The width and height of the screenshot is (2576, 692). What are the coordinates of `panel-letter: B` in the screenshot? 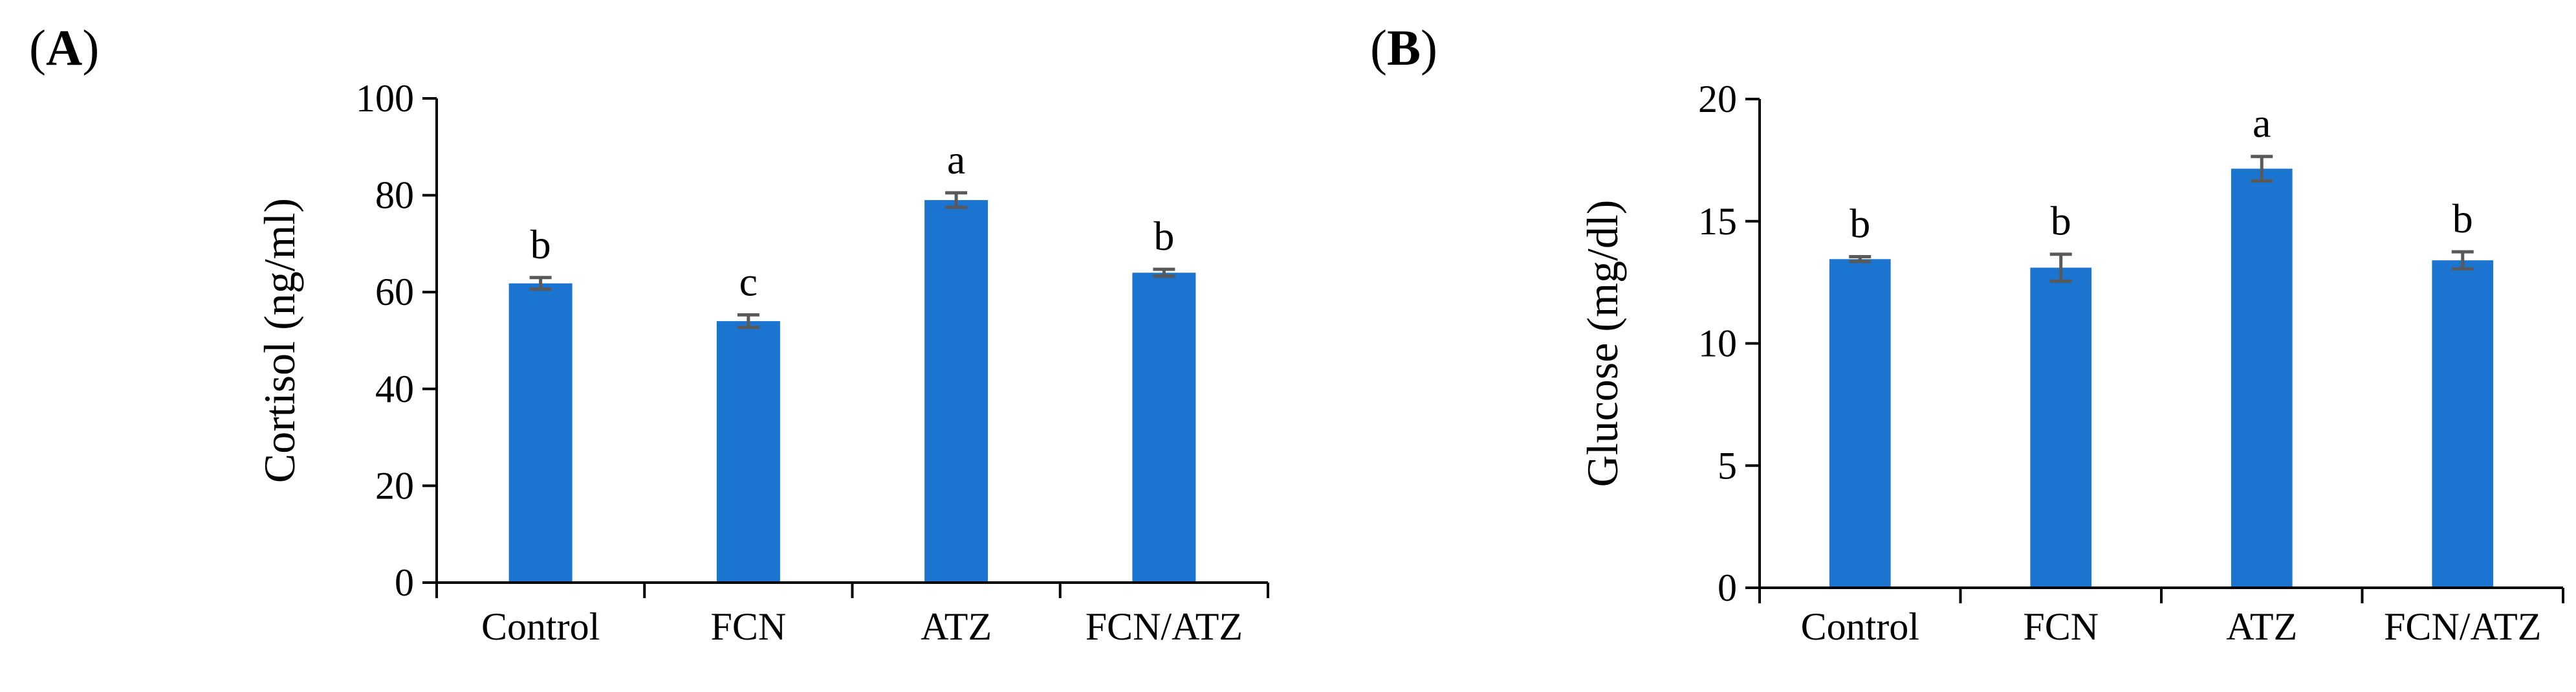 It's located at (1404, 47).